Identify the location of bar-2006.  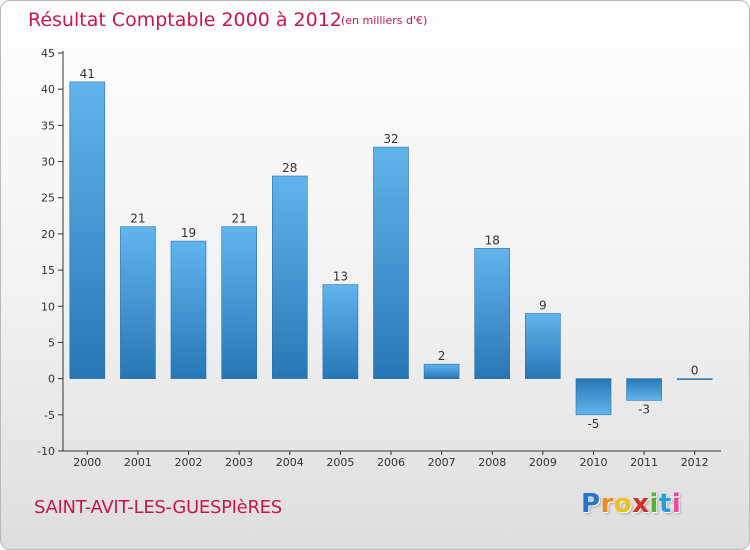
(391, 263).